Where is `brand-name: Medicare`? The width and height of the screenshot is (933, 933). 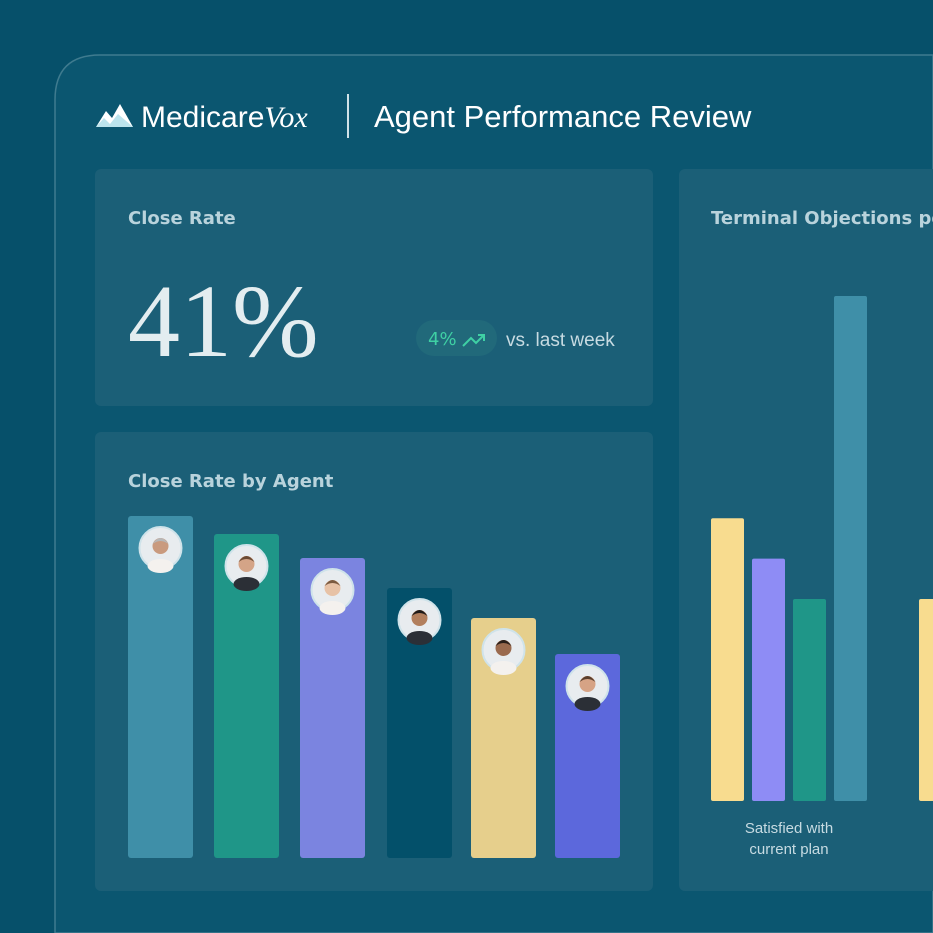
brand-name: Medicare is located at coordinates (202, 117).